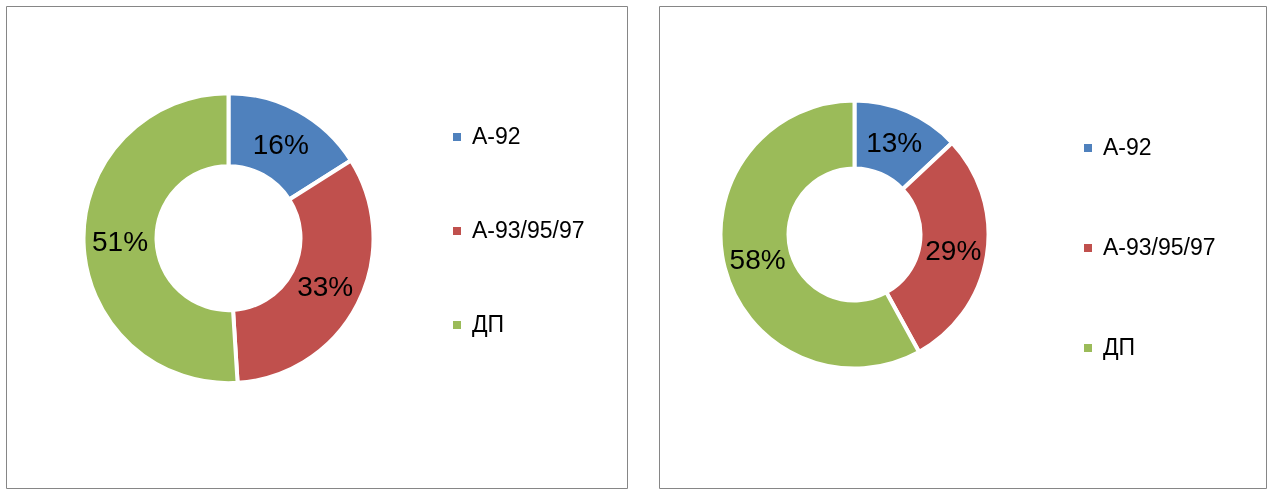 The width and height of the screenshot is (1268, 495). What do you see at coordinates (280, 144) in the screenshot?
I see `data-label: 16%` at bounding box center [280, 144].